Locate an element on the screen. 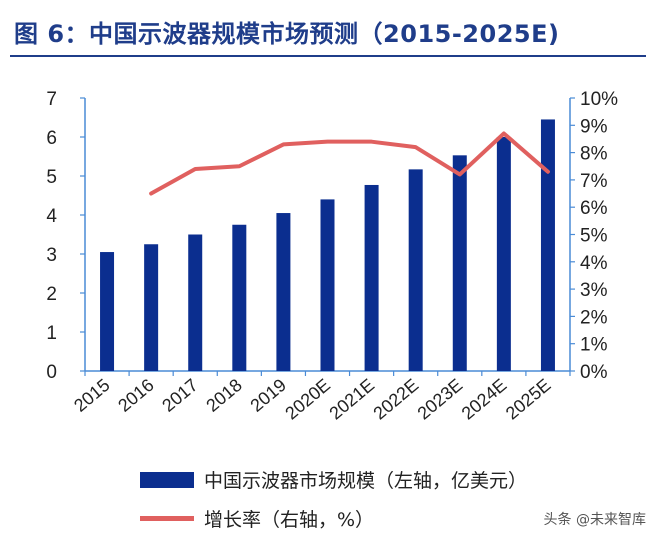  watermark: 头条 @未来智库 is located at coordinates (594, 520).